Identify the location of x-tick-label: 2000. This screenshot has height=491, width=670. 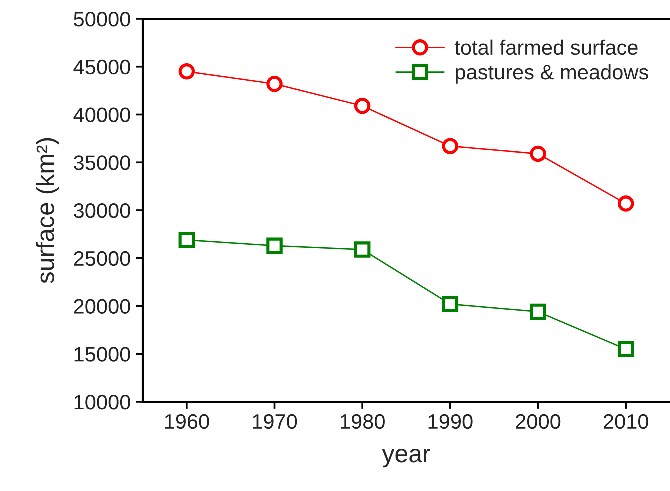
(538, 422).